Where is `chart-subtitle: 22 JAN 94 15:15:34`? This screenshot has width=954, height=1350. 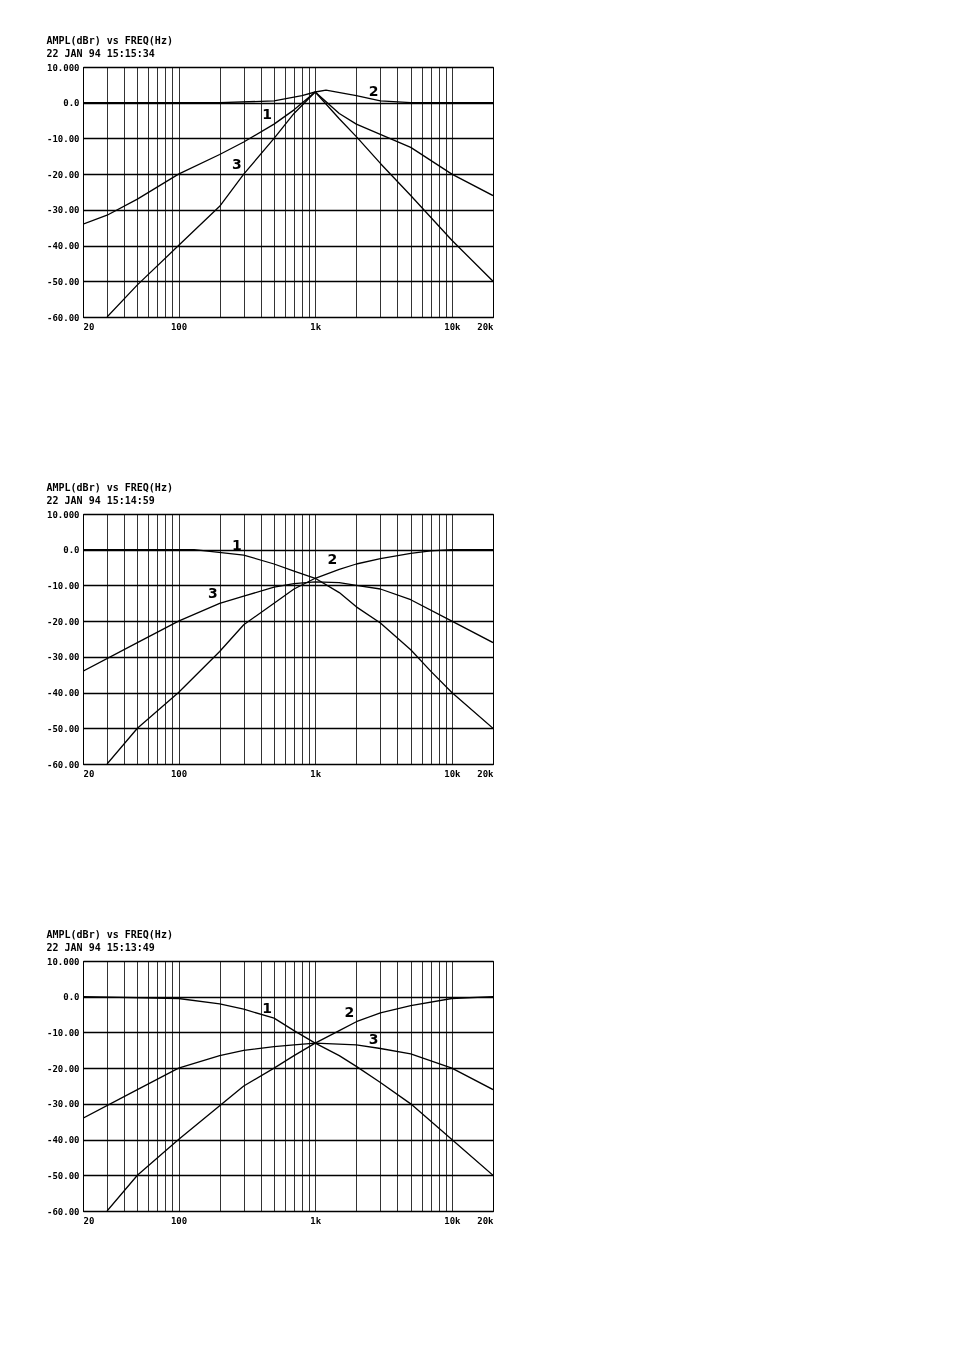 chart-subtitle: 22 JAN 94 15:15:34 is located at coordinates (100, 53).